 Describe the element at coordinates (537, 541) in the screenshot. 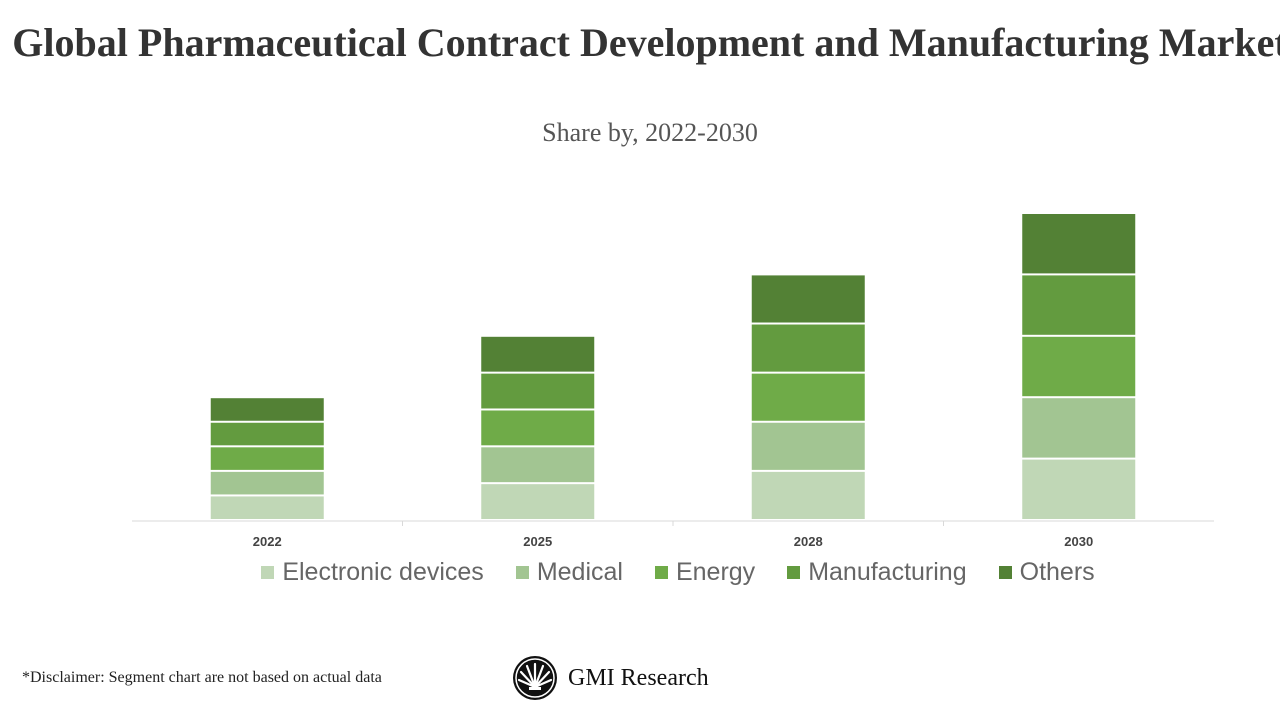

I see `x-tick-label: 2025` at that location.